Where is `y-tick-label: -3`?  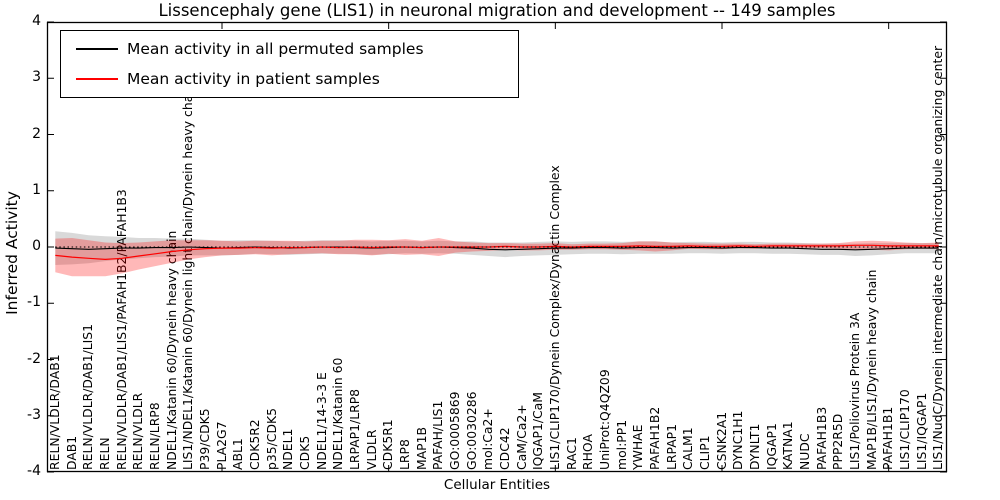
y-tick-label: -3 is located at coordinates (34, 414).